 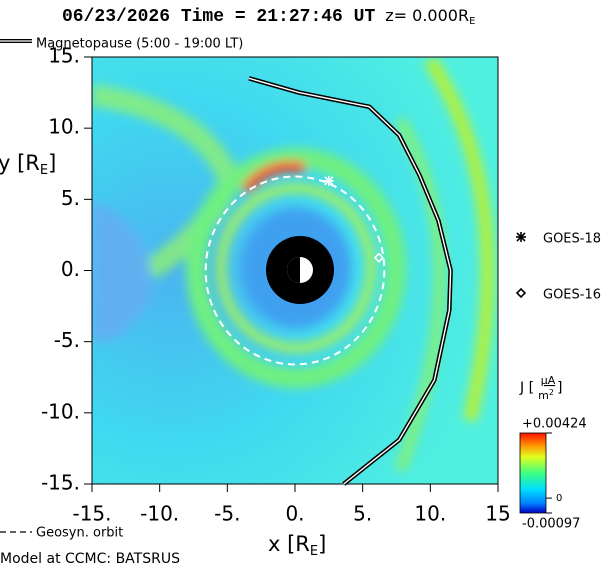 What do you see at coordinates (294, 514) in the screenshot?
I see `x-tick-label: 0.` at bounding box center [294, 514].